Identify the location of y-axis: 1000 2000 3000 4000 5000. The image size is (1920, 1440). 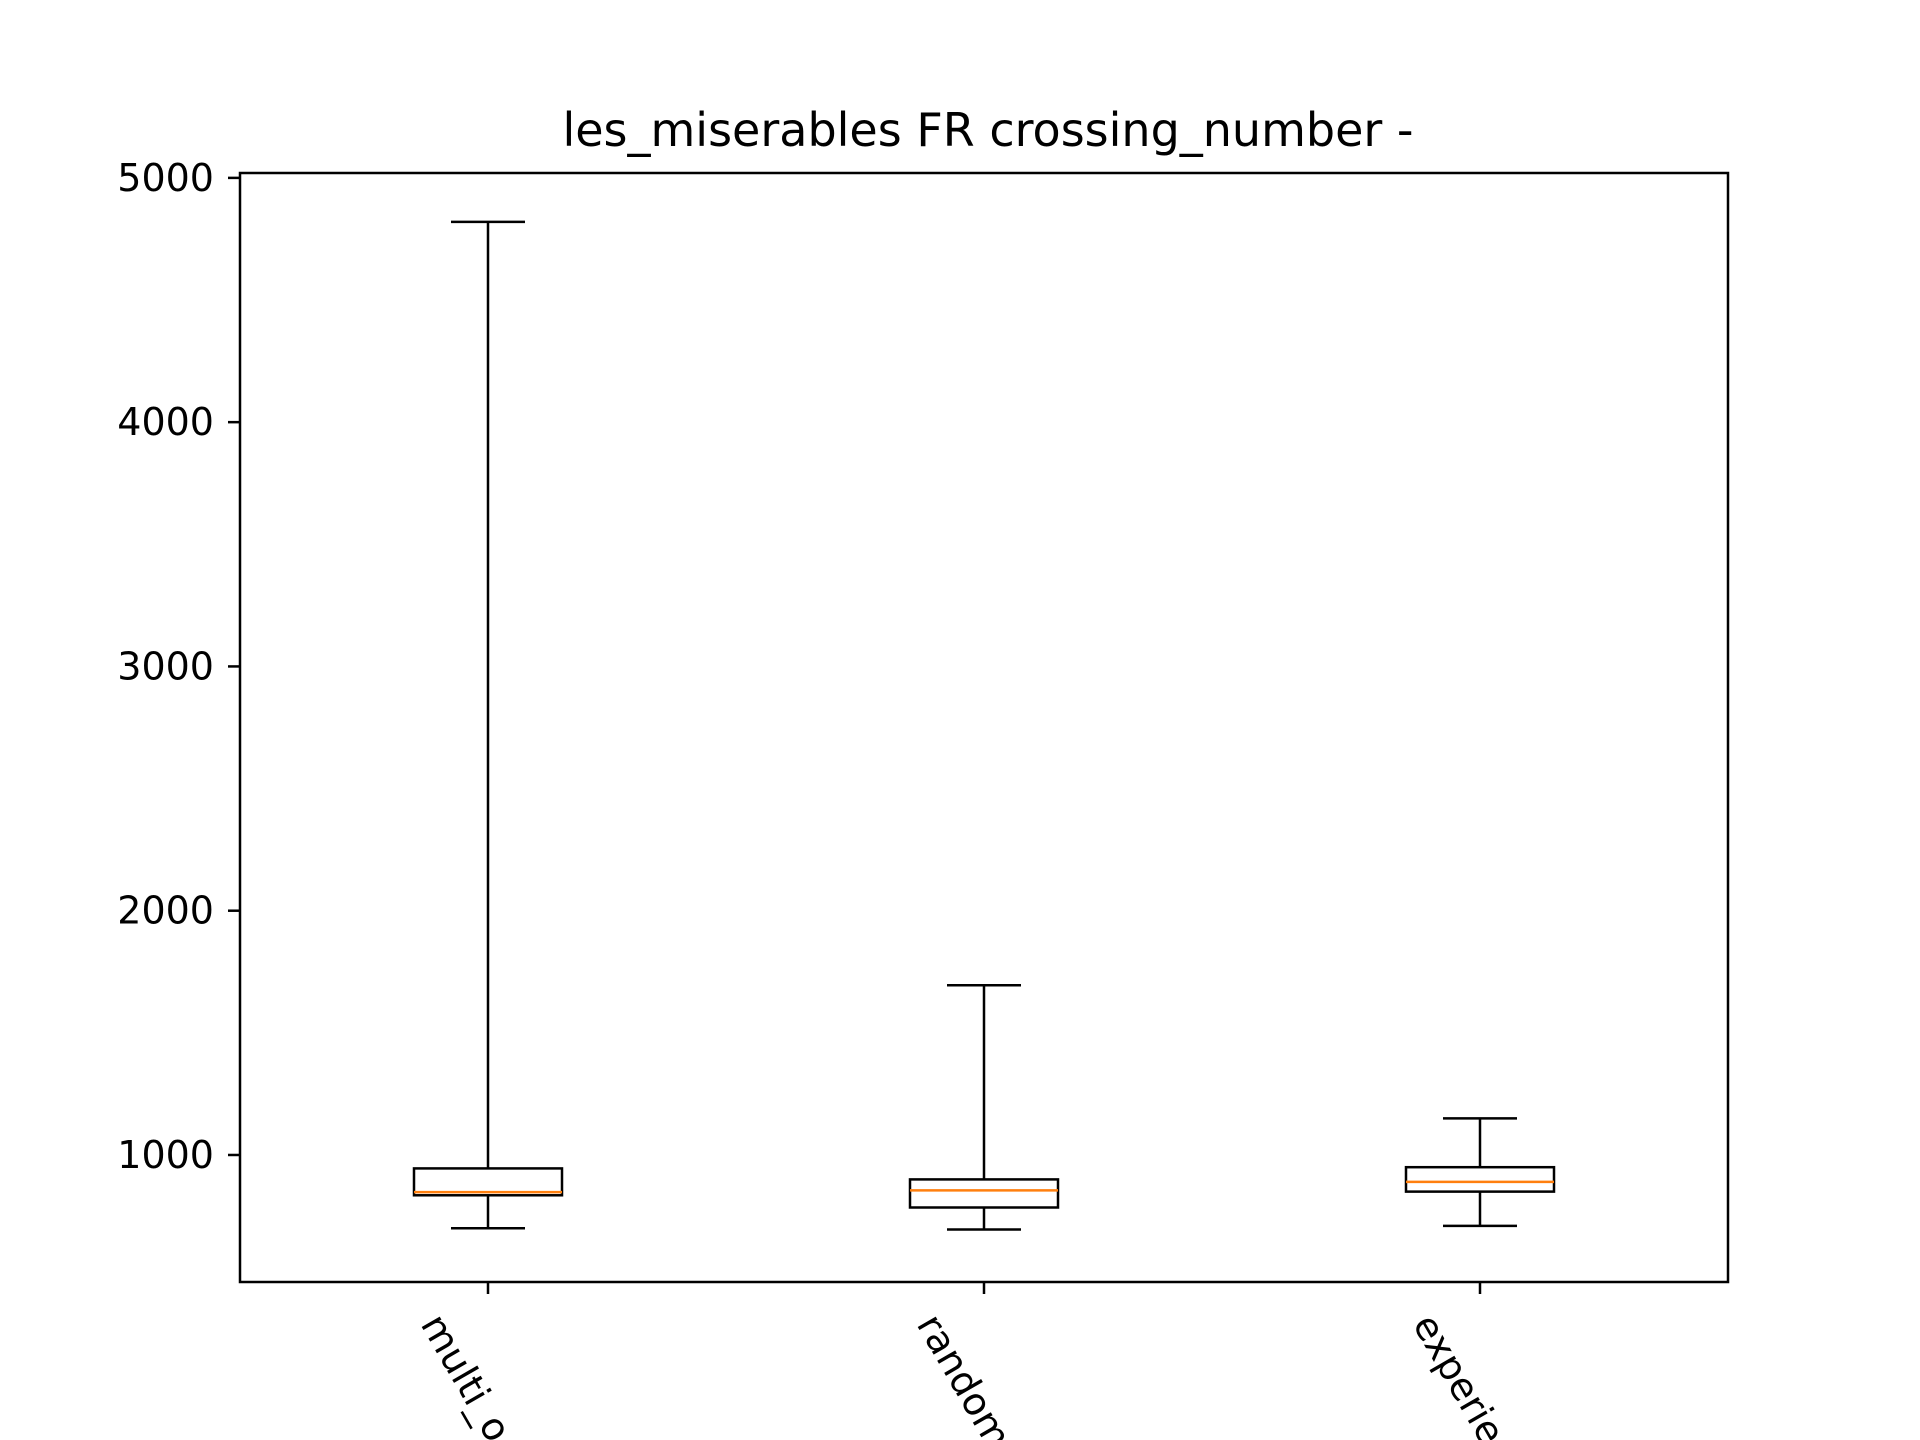
(178, 666).